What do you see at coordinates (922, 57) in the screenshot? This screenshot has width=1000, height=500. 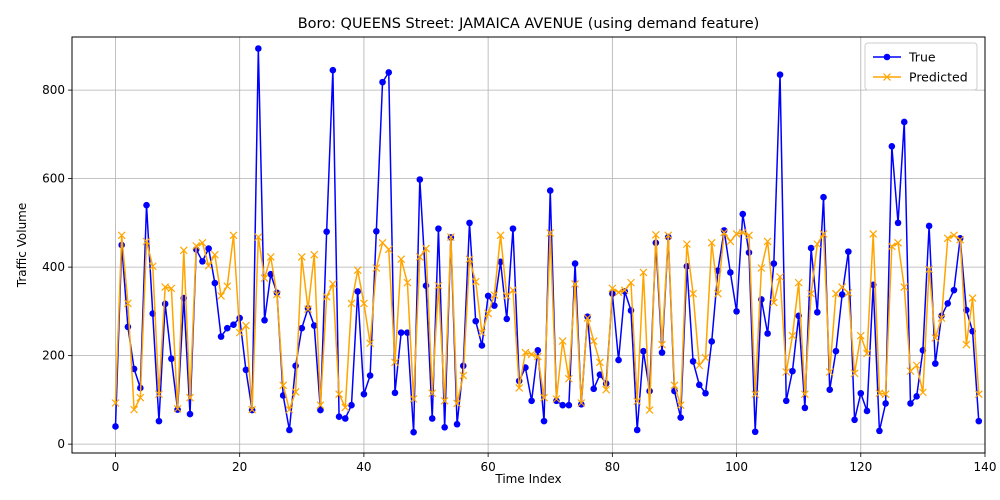 I see `legend-label: True` at bounding box center [922, 57].